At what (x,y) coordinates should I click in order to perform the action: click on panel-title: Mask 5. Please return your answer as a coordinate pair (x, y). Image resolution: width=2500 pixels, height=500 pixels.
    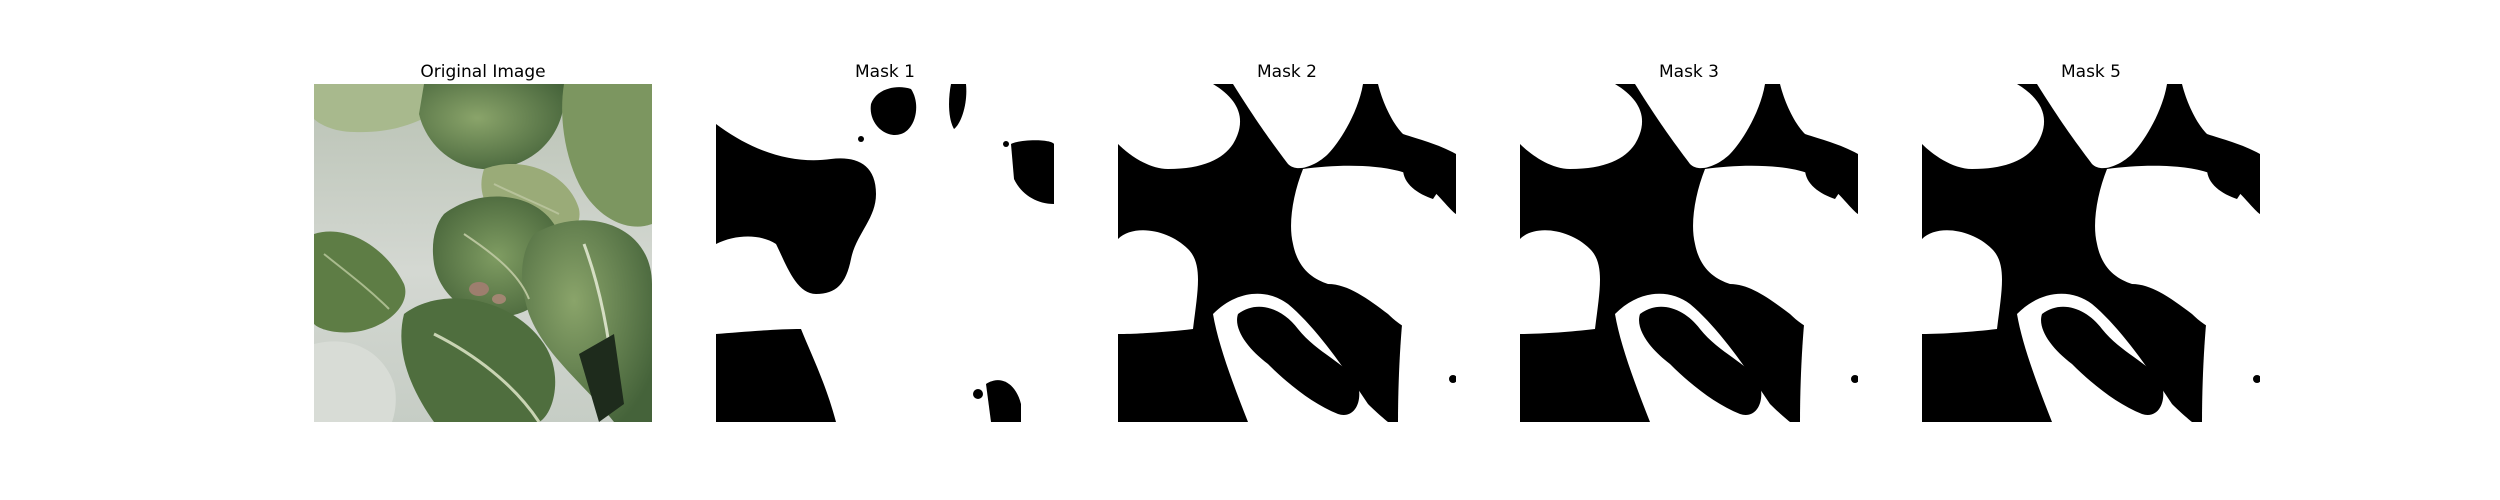
    Looking at the image, I should click on (2090, 72).